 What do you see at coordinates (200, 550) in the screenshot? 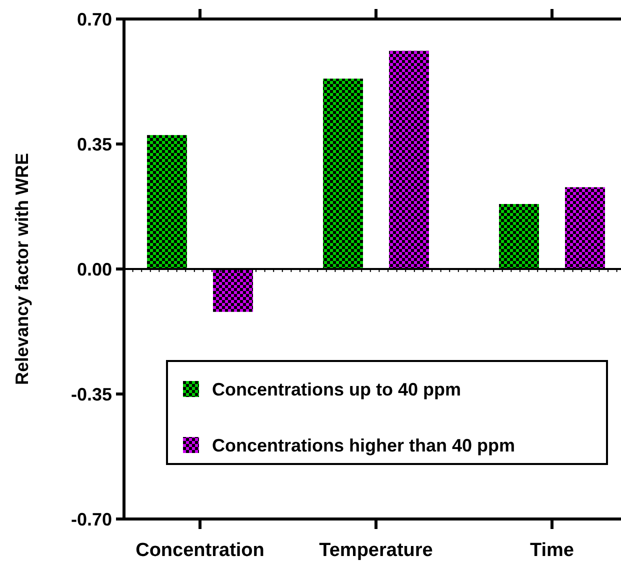
I see `x-tick-label: Concentration` at bounding box center [200, 550].